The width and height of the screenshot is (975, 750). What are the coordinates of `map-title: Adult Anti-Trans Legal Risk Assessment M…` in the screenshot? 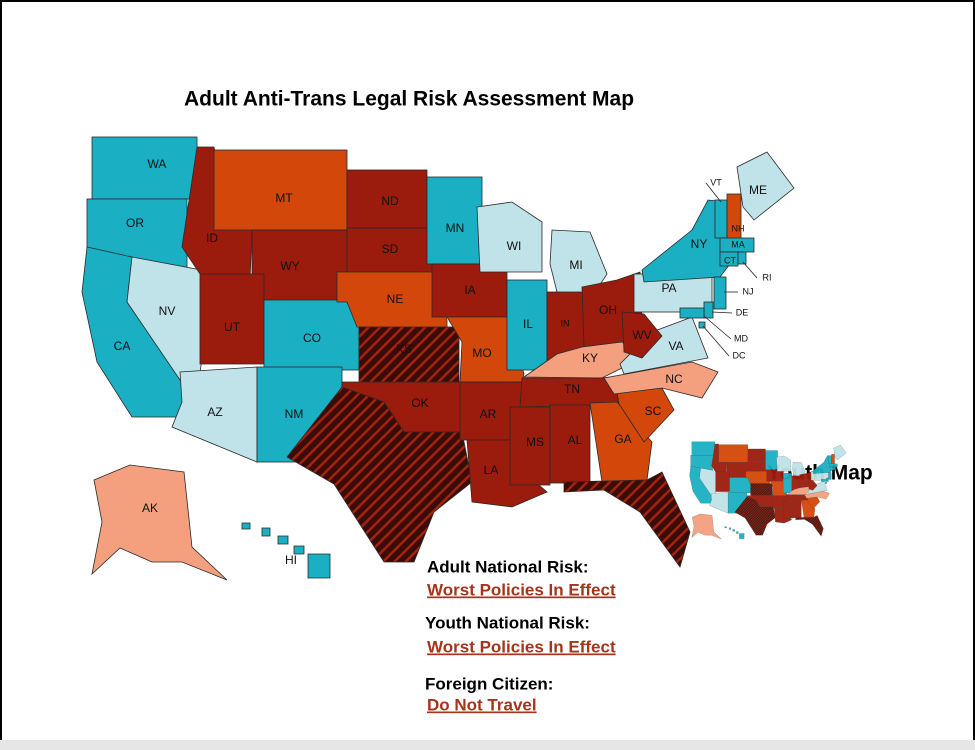 It's located at (409, 99).